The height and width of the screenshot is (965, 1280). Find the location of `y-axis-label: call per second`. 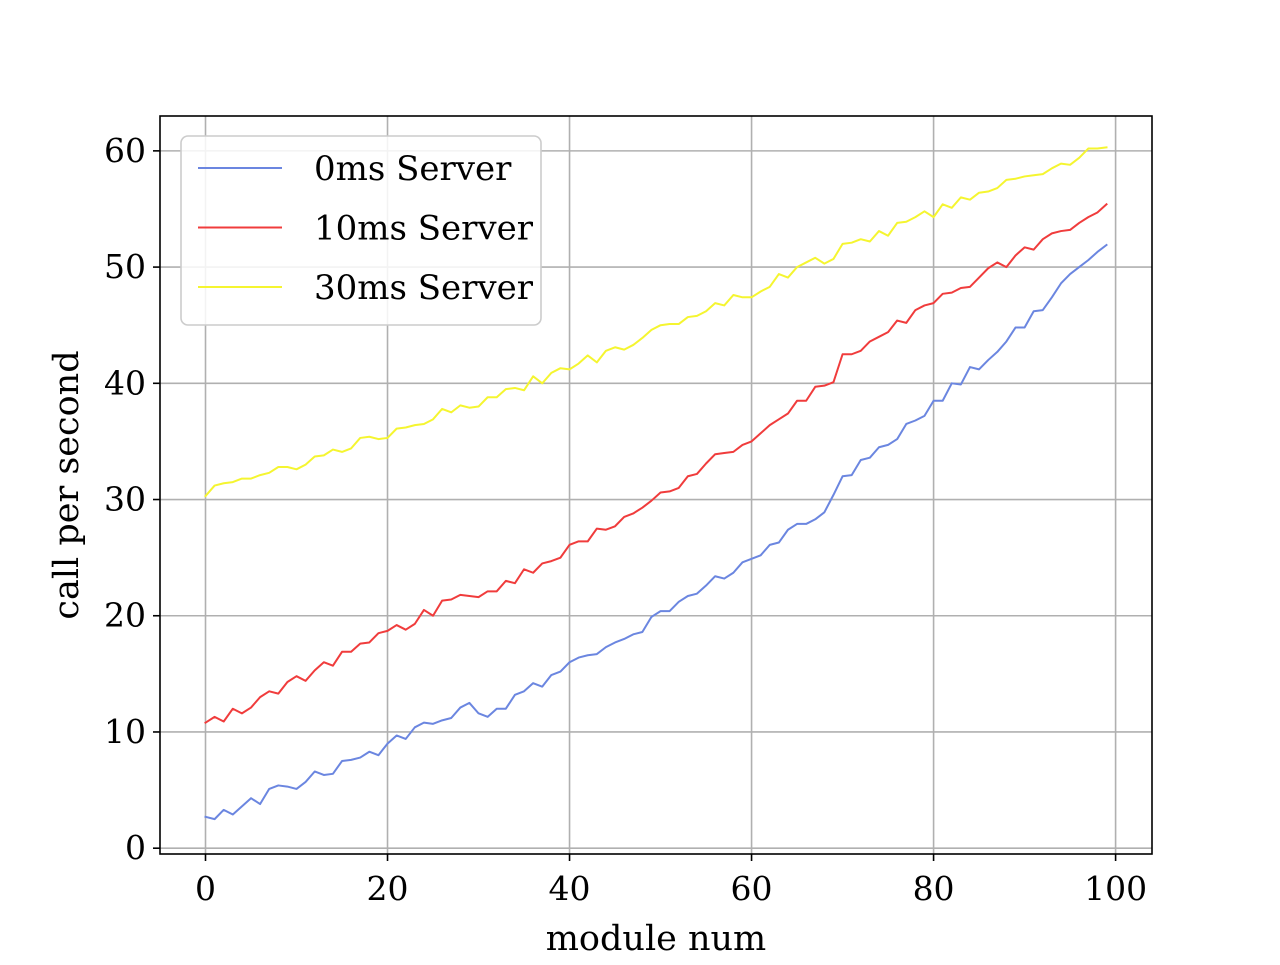

y-axis-label: call per second is located at coordinates (67, 484).